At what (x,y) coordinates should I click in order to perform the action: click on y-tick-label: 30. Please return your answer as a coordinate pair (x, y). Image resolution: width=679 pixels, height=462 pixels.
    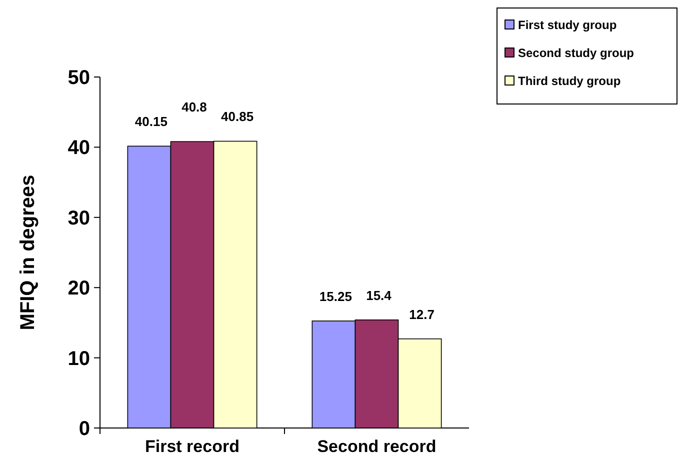
    Looking at the image, I should click on (79, 218).